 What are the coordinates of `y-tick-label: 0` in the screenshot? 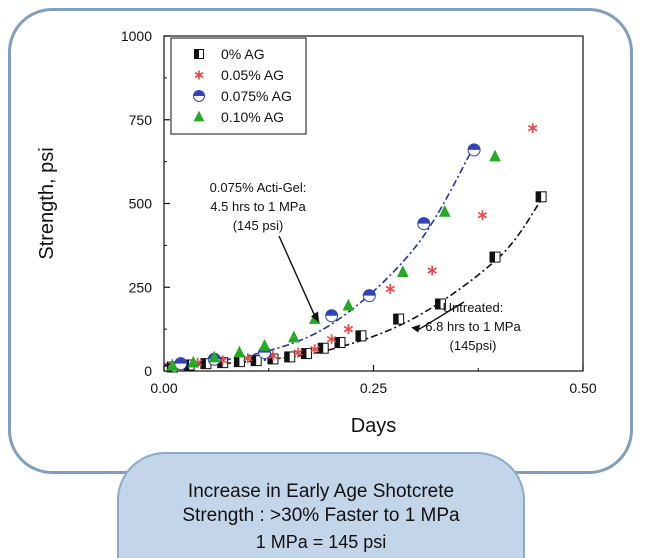 It's located at (148, 371).